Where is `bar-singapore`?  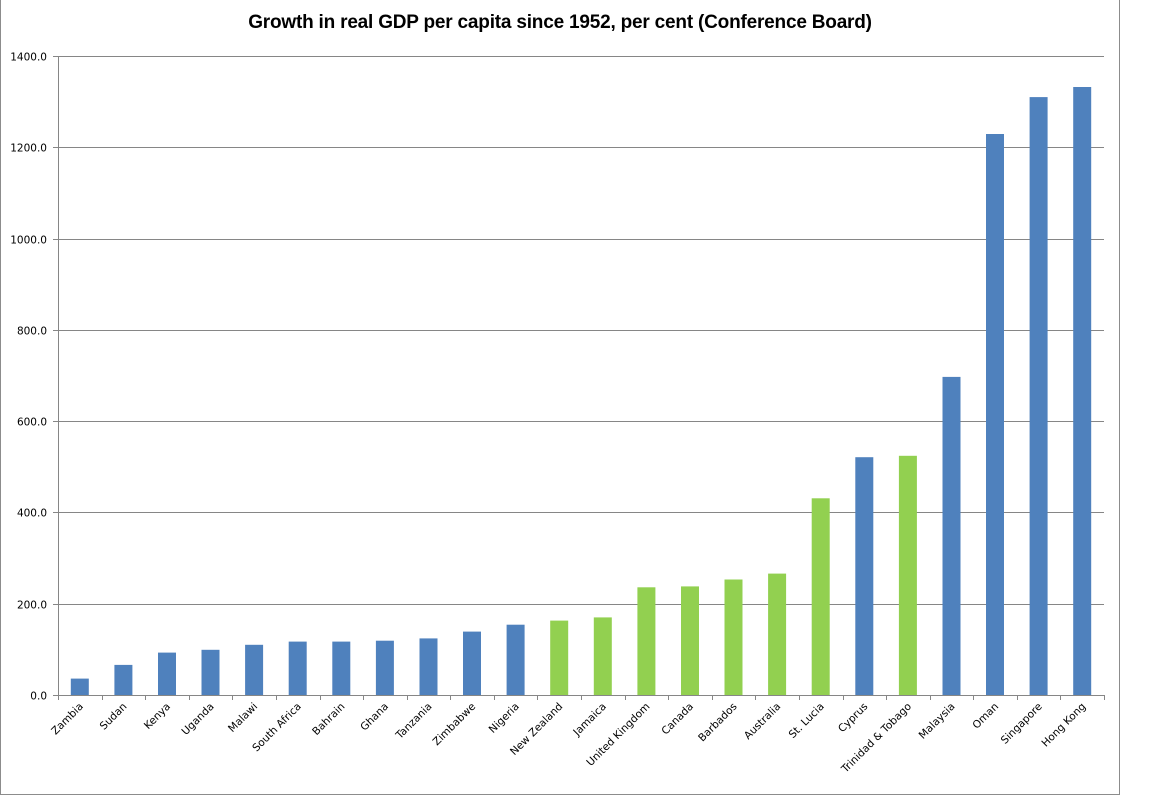
bar-singapore is located at coordinates (1038, 396).